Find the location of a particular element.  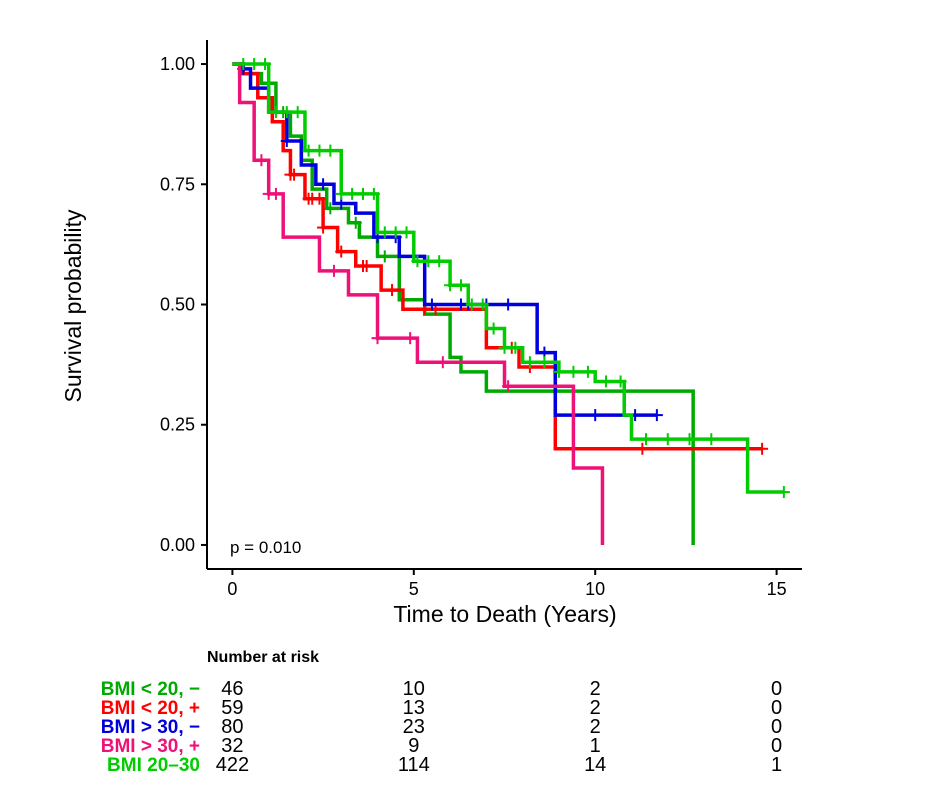

x-axis-title: Time to Death (Years) is located at coordinates (504, 614).